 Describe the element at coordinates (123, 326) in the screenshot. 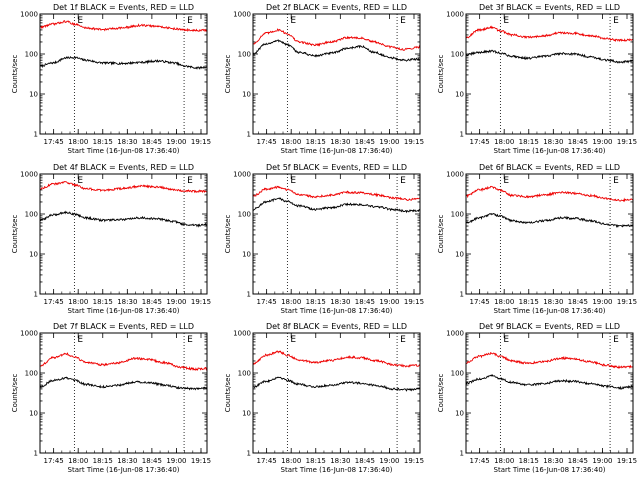

I see `chart-title: Det 7f BLACK = Events, RED = LLD` at that location.